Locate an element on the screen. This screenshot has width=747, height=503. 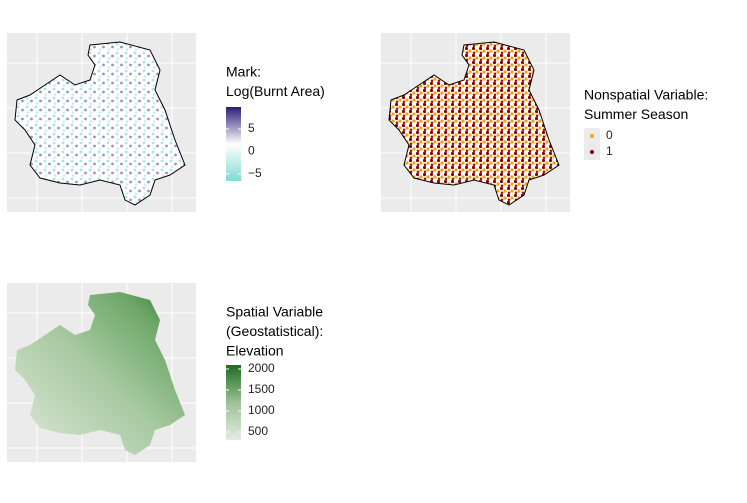
legend-title: Log(Burnt Area) is located at coordinates (275, 91).